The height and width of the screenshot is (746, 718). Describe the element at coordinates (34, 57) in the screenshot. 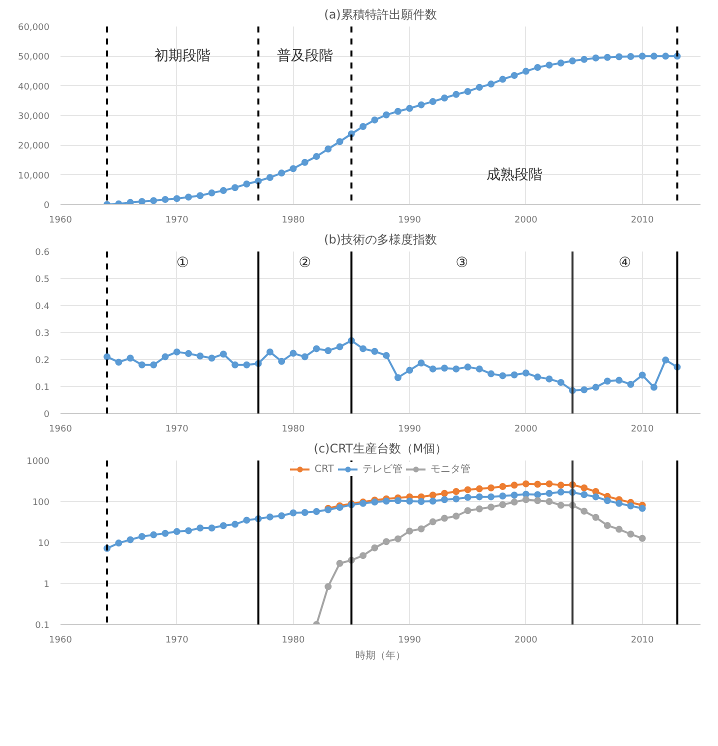

I see `y-tick-label: 50,000` at that location.